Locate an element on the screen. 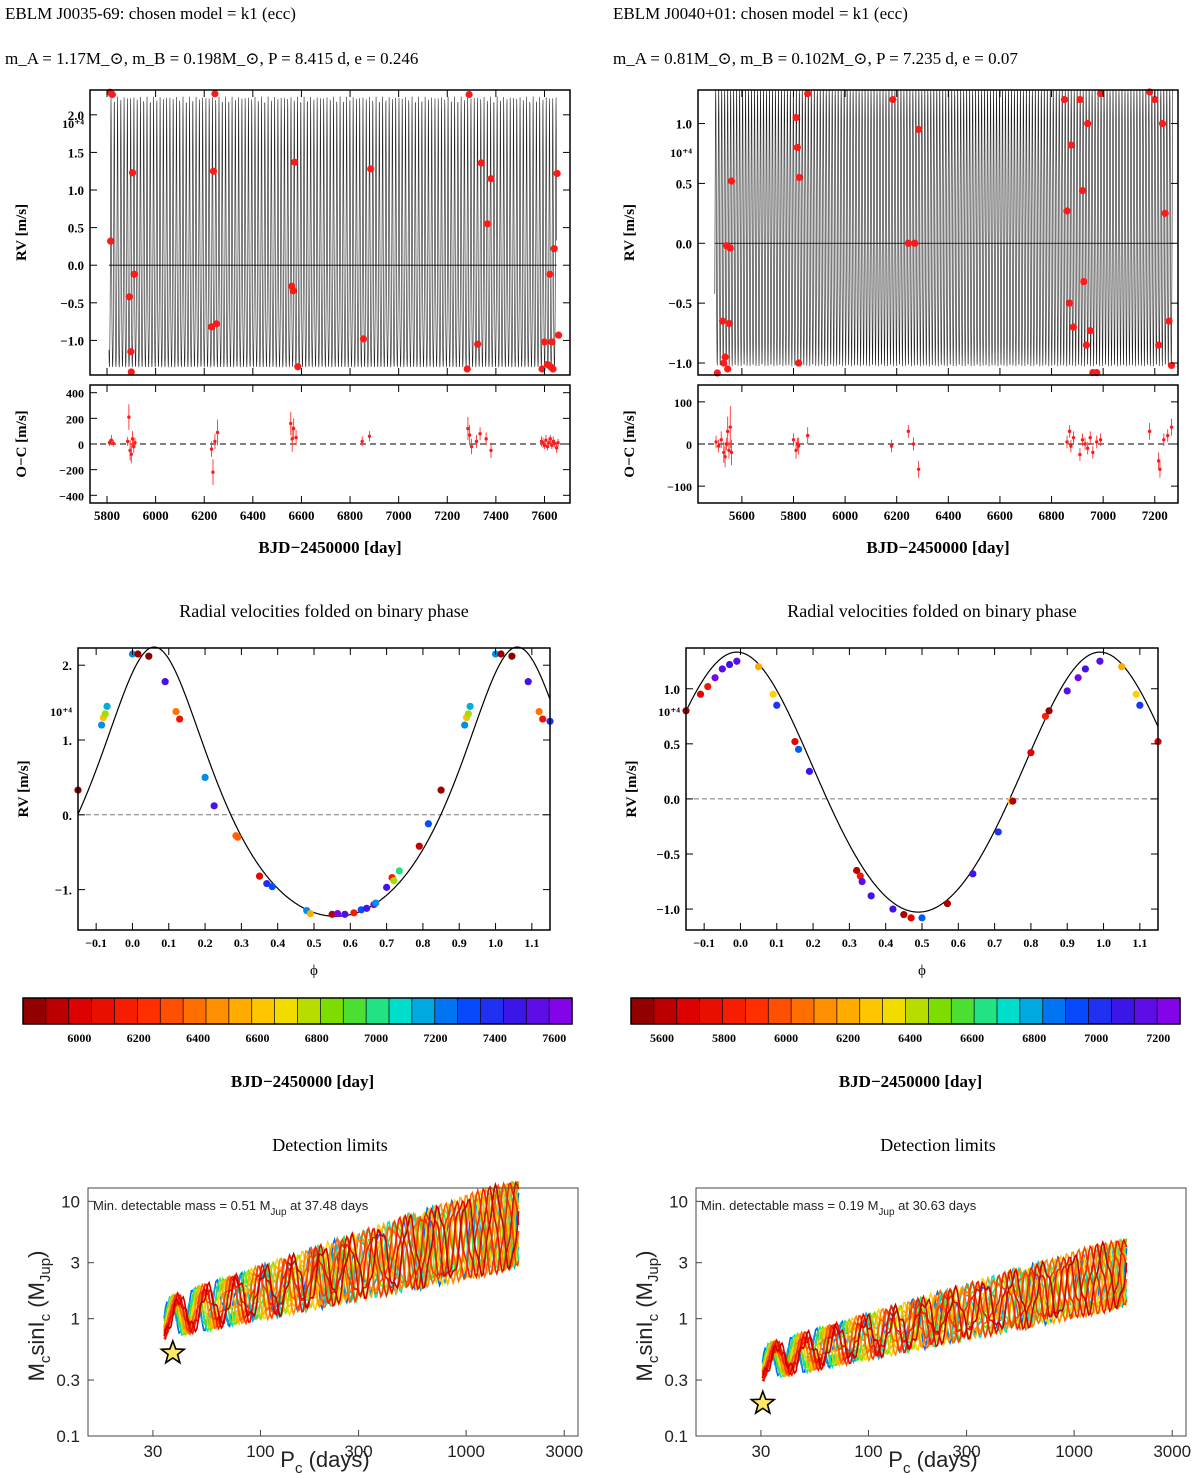 The image size is (1200, 1475). residual-xtick-label: 7400 is located at coordinates (496, 515).